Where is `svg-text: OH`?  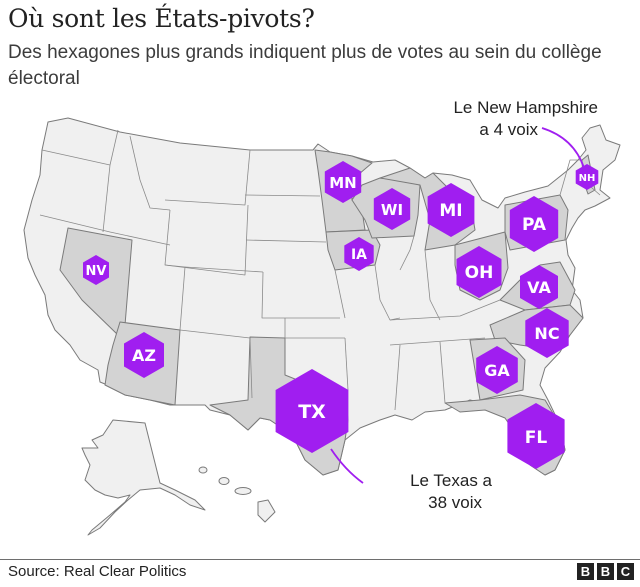 svg-text: OH is located at coordinates (479, 273).